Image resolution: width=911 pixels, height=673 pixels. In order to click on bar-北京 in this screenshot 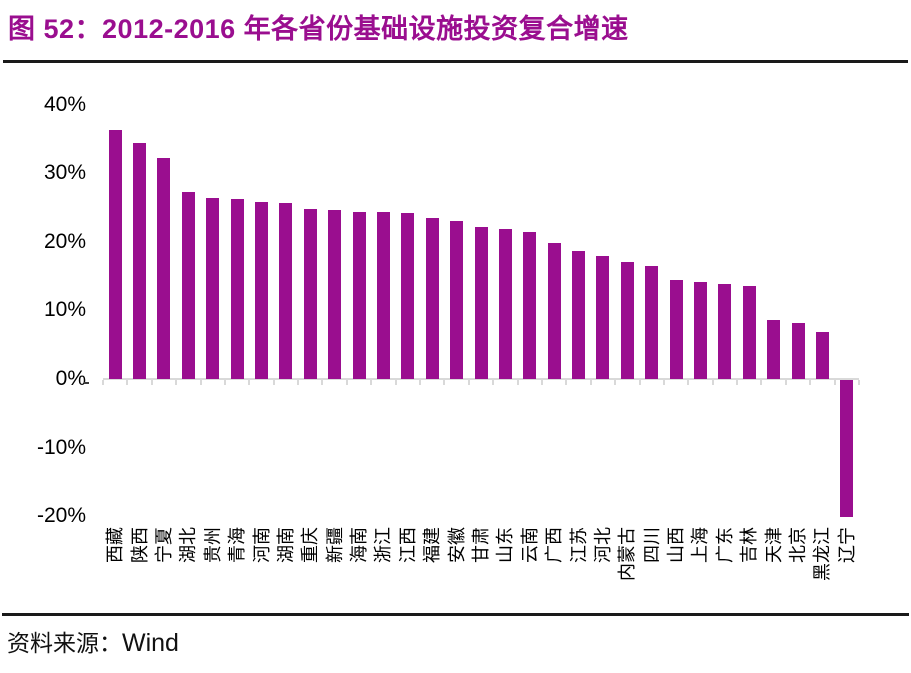, I will do `click(798, 350)`.